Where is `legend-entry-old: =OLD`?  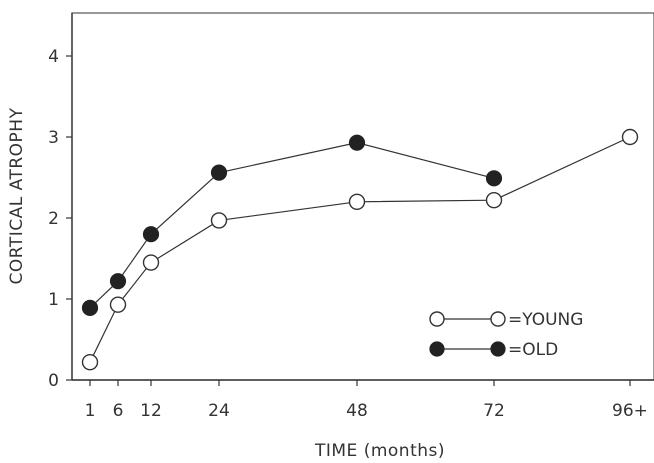
legend-entry-old: =OLD is located at coordinates (493, 350).